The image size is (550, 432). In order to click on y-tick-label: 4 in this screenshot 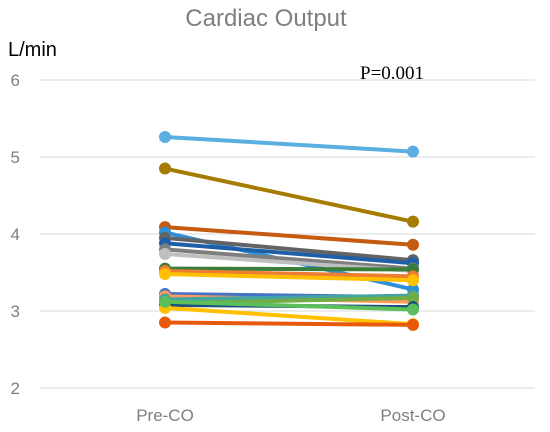, I will do `click(15, 234)`.